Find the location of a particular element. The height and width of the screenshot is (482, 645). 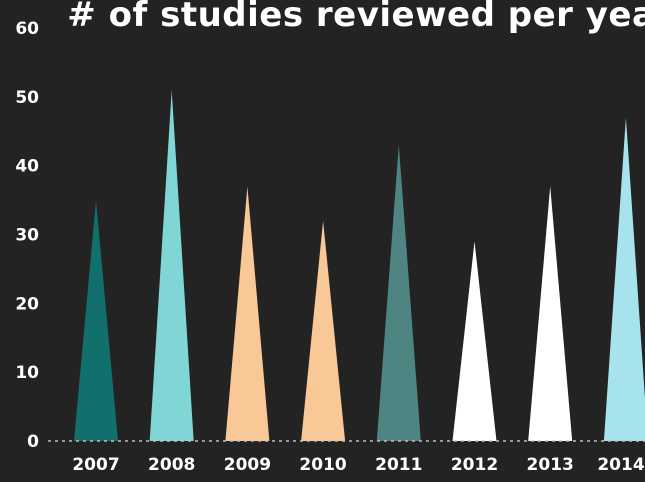

x-tick-label: 2008 is located at coordinates (171, 465).